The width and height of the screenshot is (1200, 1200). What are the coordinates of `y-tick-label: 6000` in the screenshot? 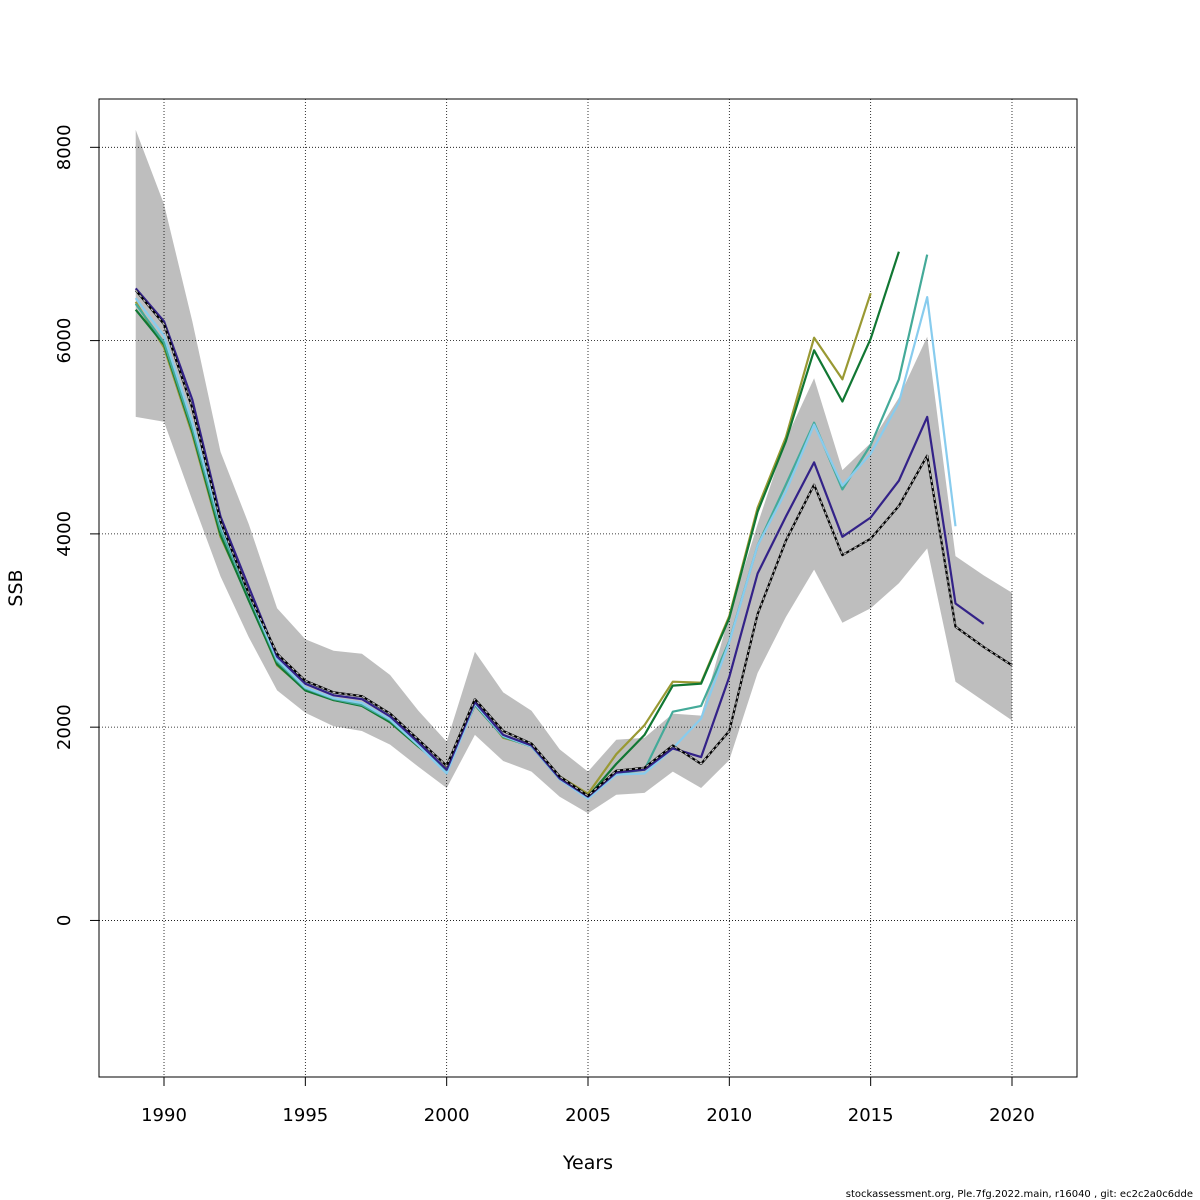 It's located at (64, 341).